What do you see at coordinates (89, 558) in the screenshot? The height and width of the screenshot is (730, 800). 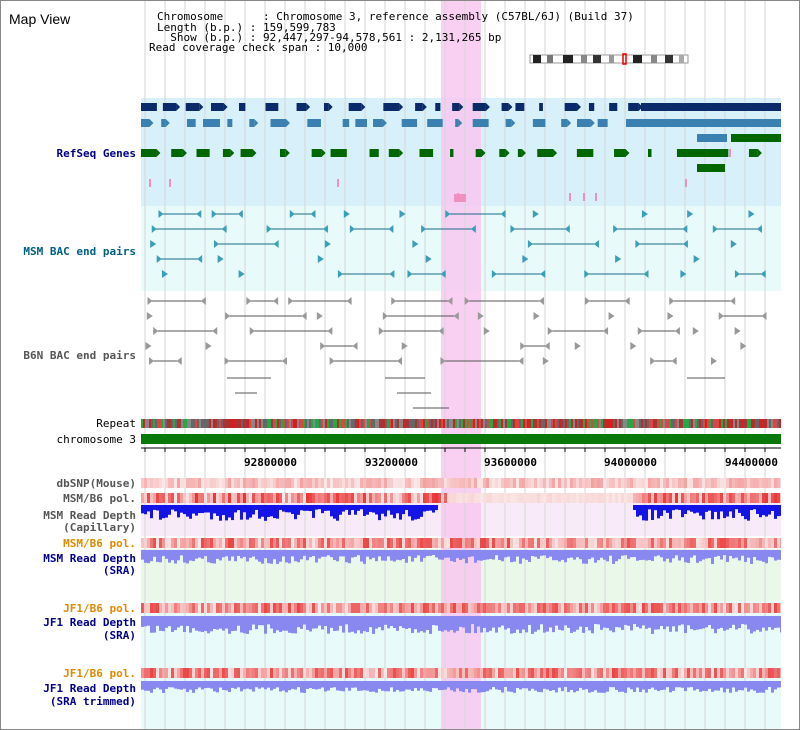 I see `track-label-msm-depth-sra: MSM Read Depth` at bounding box center [89, 558].